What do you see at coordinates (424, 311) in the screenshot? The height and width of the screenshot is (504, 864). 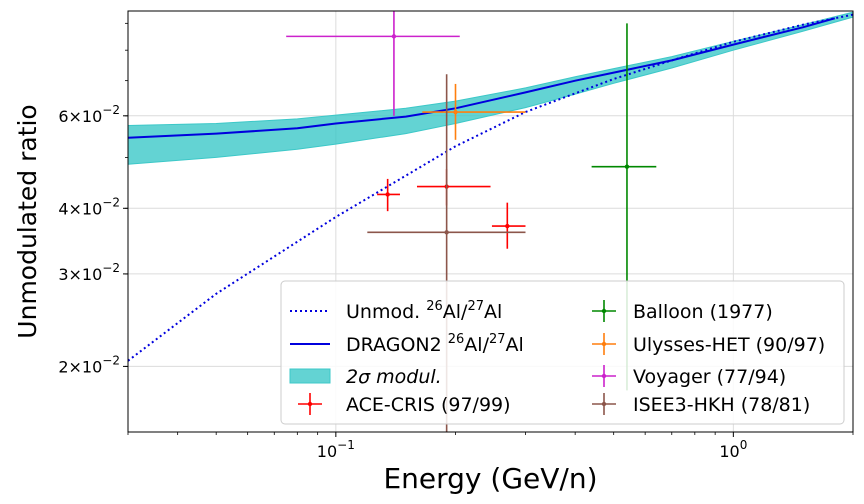 I see `legend-label: Unmod. 26Al/27Al` at bounding box center [424, 311].